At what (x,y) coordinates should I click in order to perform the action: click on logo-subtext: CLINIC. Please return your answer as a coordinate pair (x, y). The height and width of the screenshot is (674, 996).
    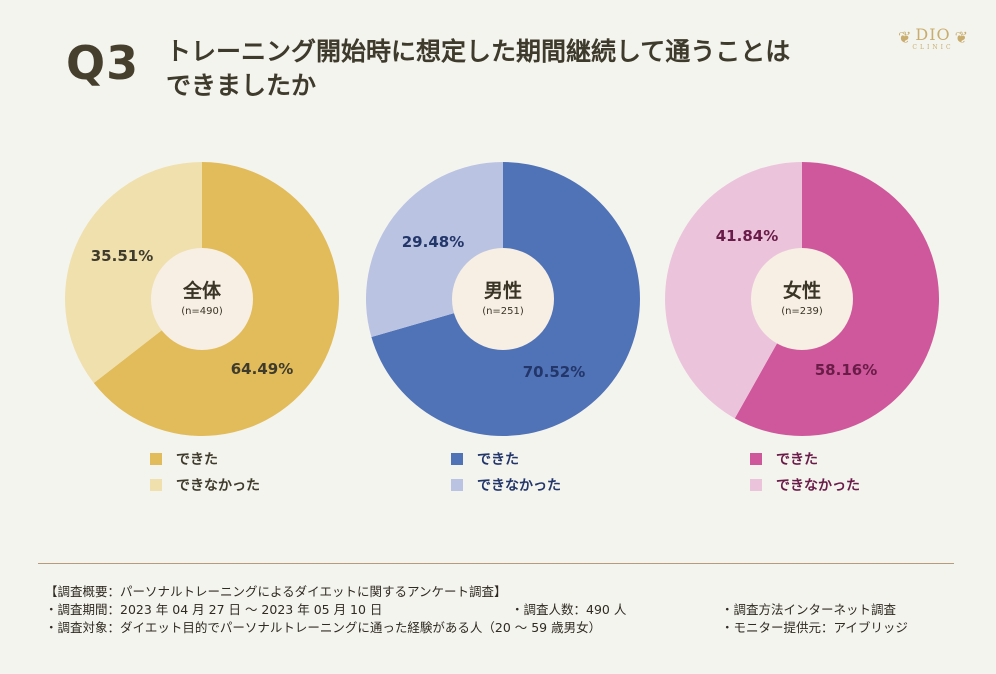
    Looking at the image, I should click on (933, 47).